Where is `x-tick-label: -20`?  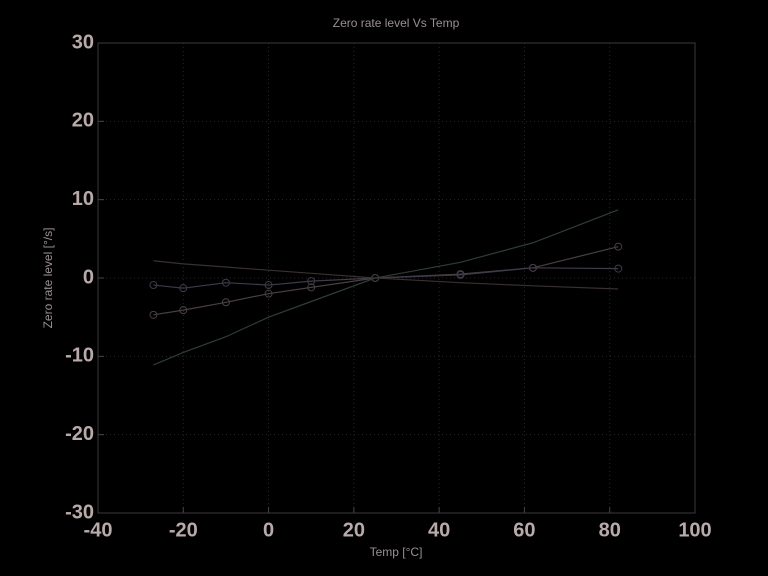 x-tick-label: -20 is located at coordinates (183, 530).